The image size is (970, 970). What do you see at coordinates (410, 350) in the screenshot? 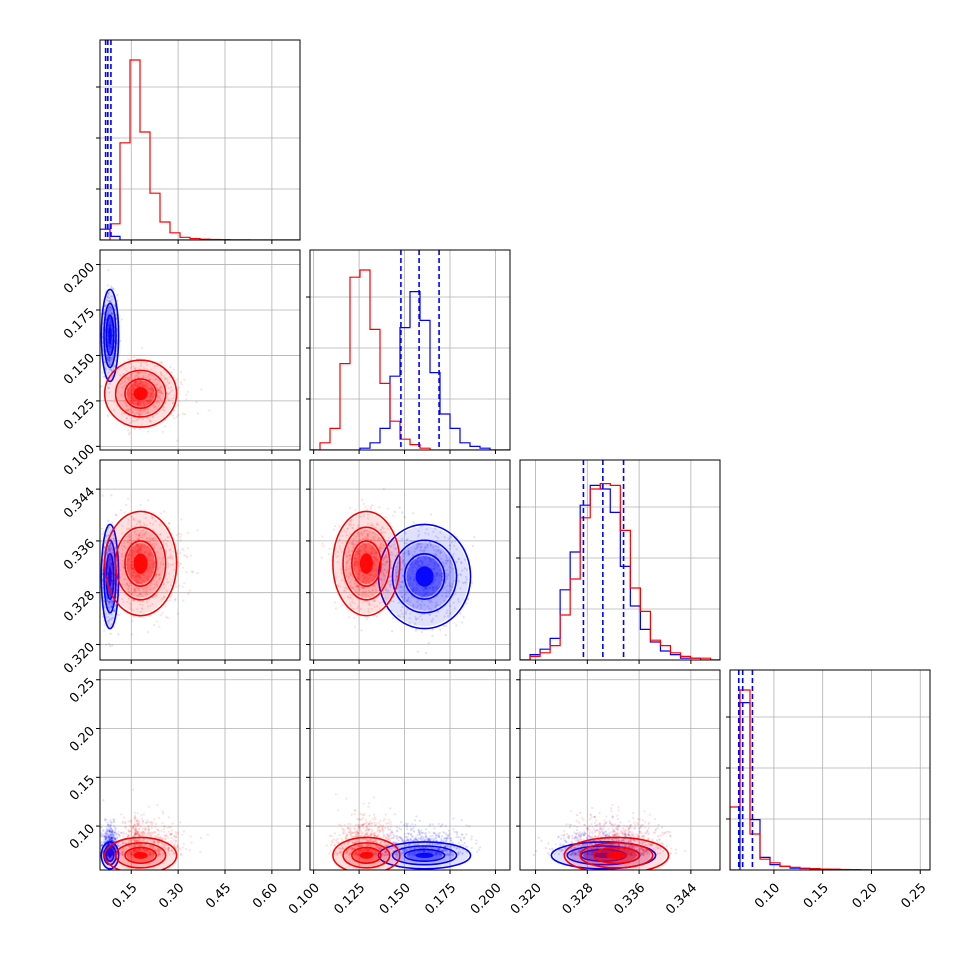
I see `panel-frame` at bounding box center [410, 350].